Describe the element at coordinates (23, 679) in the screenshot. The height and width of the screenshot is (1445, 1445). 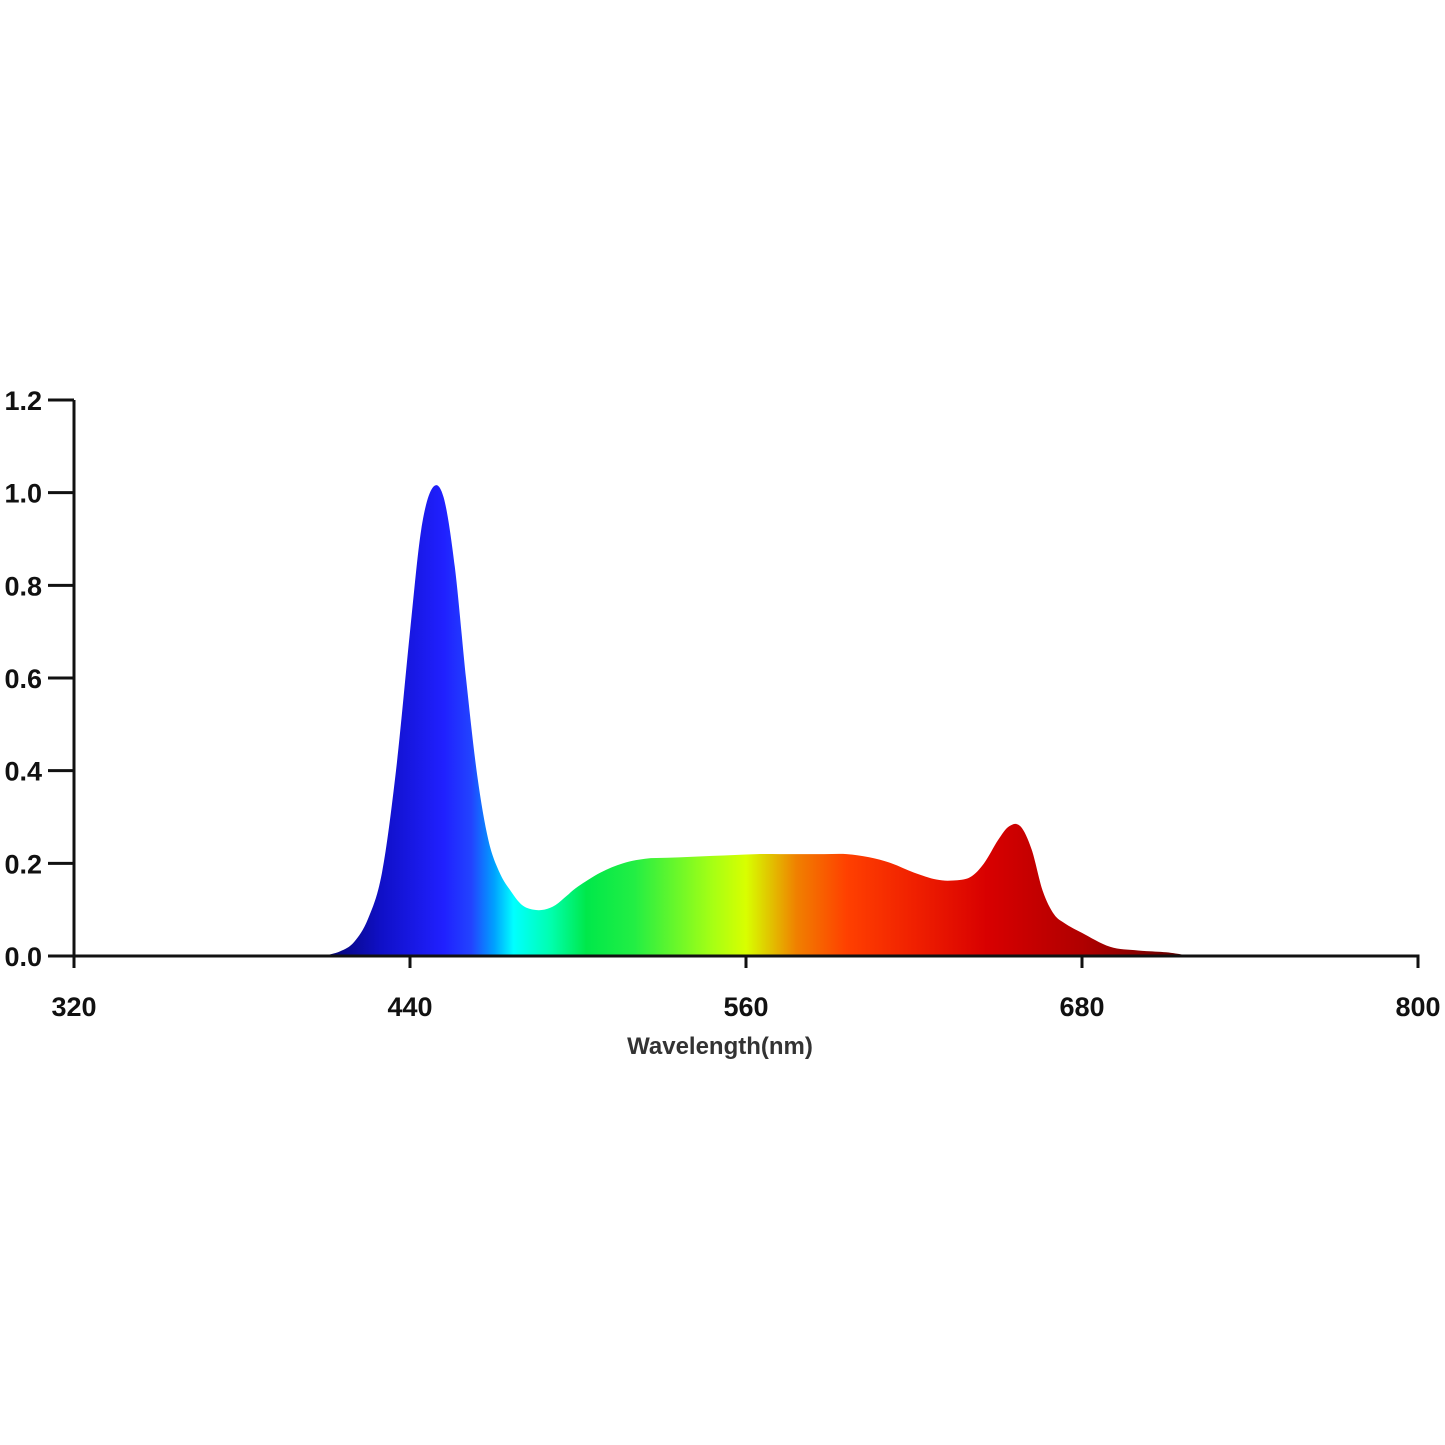
I see `y-tick-label: 0.6` at that location.